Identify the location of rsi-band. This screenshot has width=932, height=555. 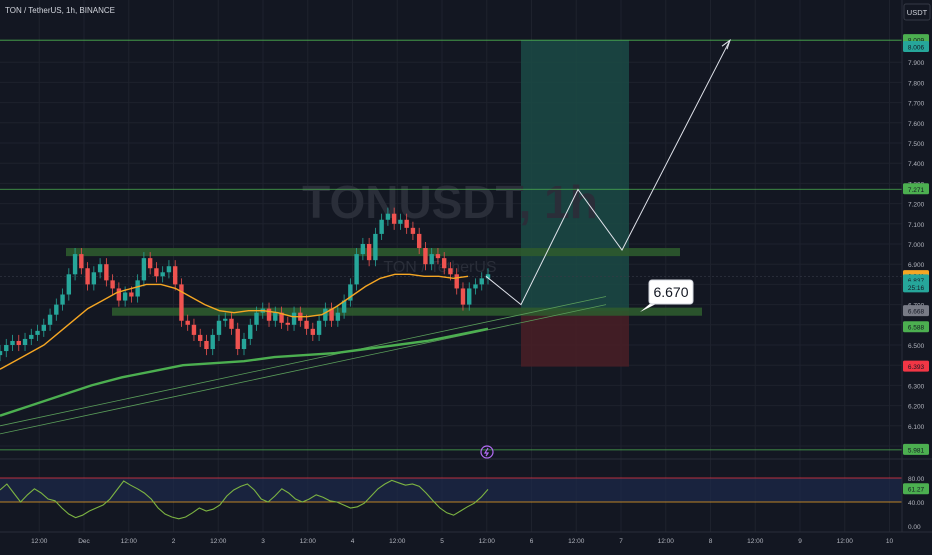
(451, 490).